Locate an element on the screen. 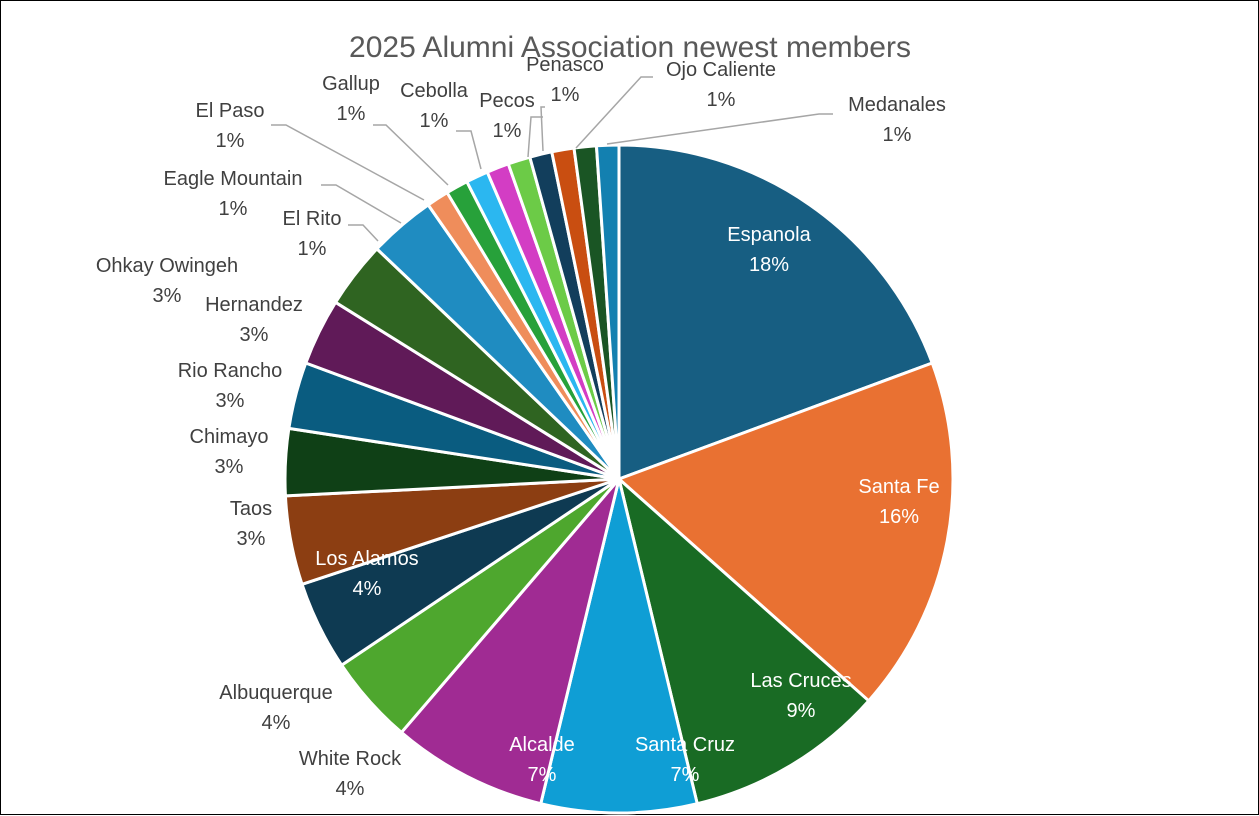 This screenshot has width=1259, height=816. data-label-category: White Rock is located at coordinates (350, 759).